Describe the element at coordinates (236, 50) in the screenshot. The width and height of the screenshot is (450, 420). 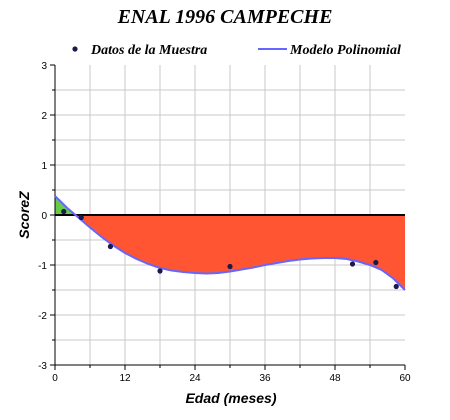
I see `legend: Datos de la Muestra Modelo Polinomial` at that location.